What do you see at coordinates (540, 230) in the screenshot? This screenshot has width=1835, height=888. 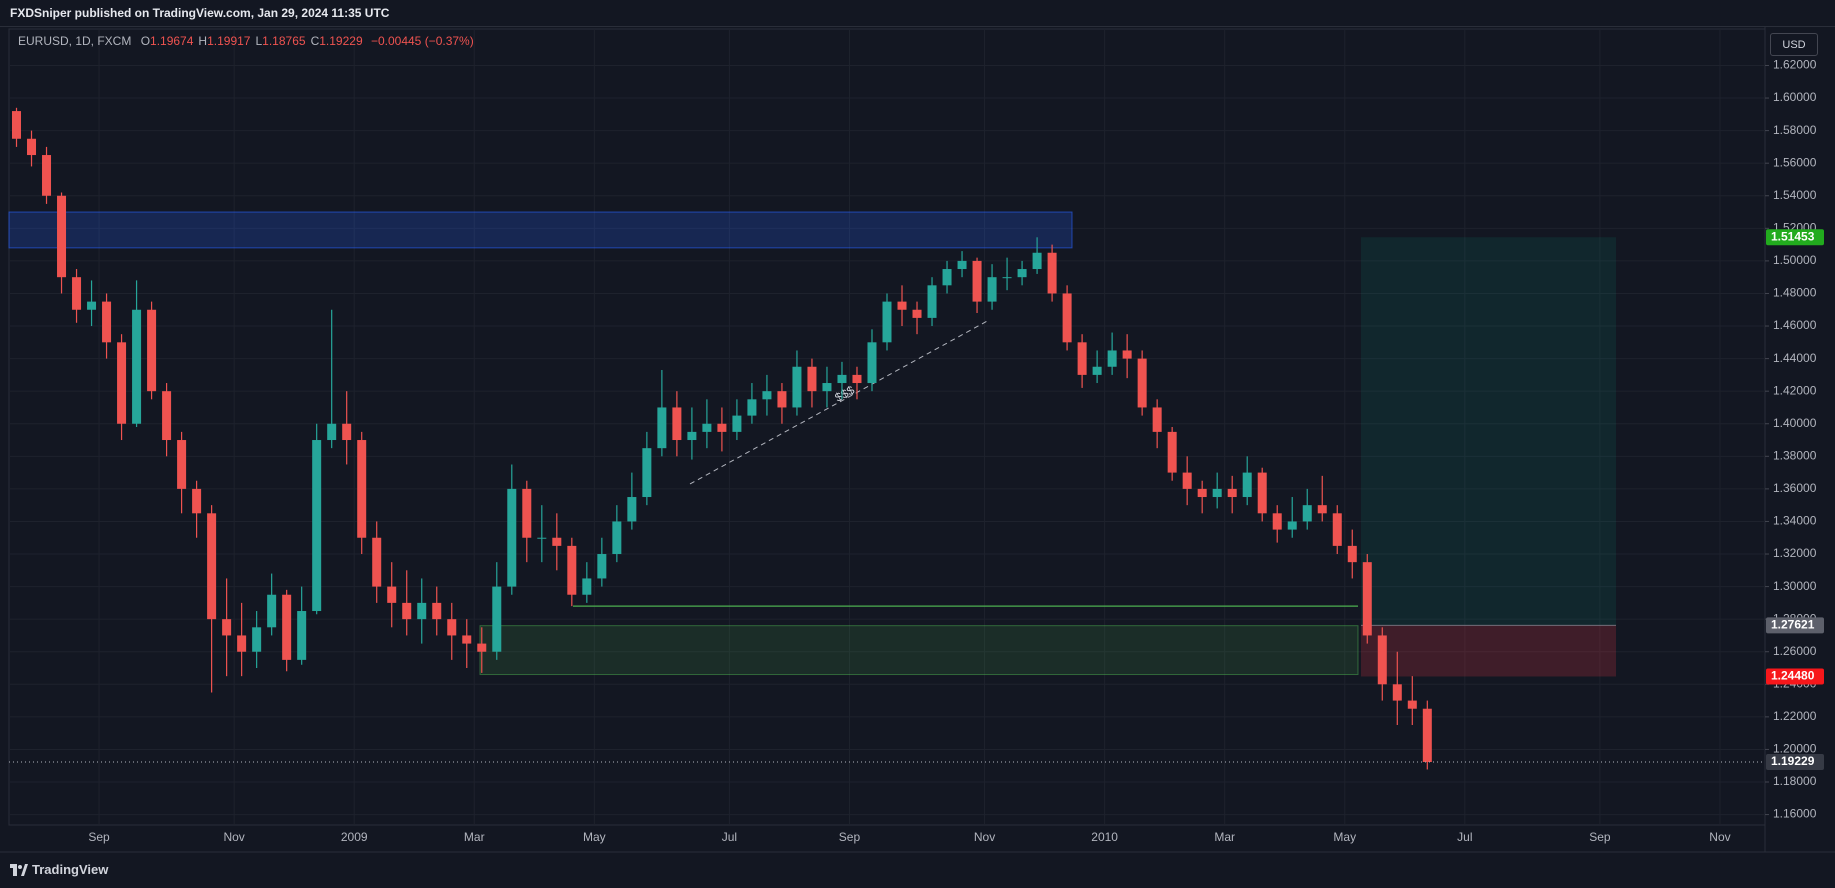 I see `supply-zone` at bounding box center [540, 230].